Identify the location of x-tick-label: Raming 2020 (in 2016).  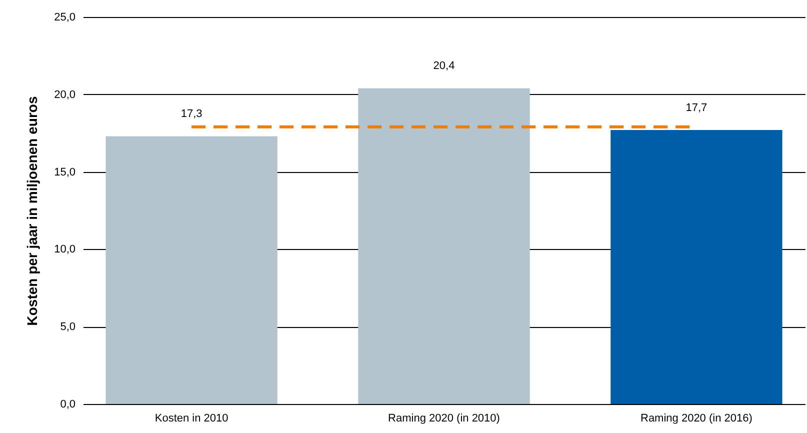
(696, 418).